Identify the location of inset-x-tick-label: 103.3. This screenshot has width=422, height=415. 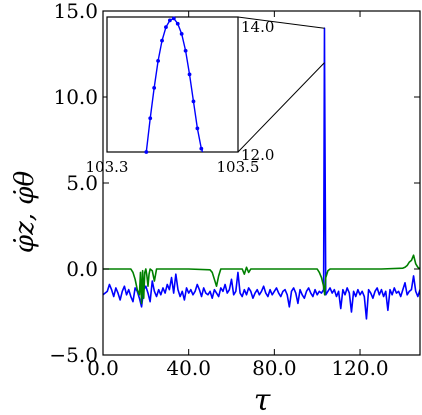
(107, 167).